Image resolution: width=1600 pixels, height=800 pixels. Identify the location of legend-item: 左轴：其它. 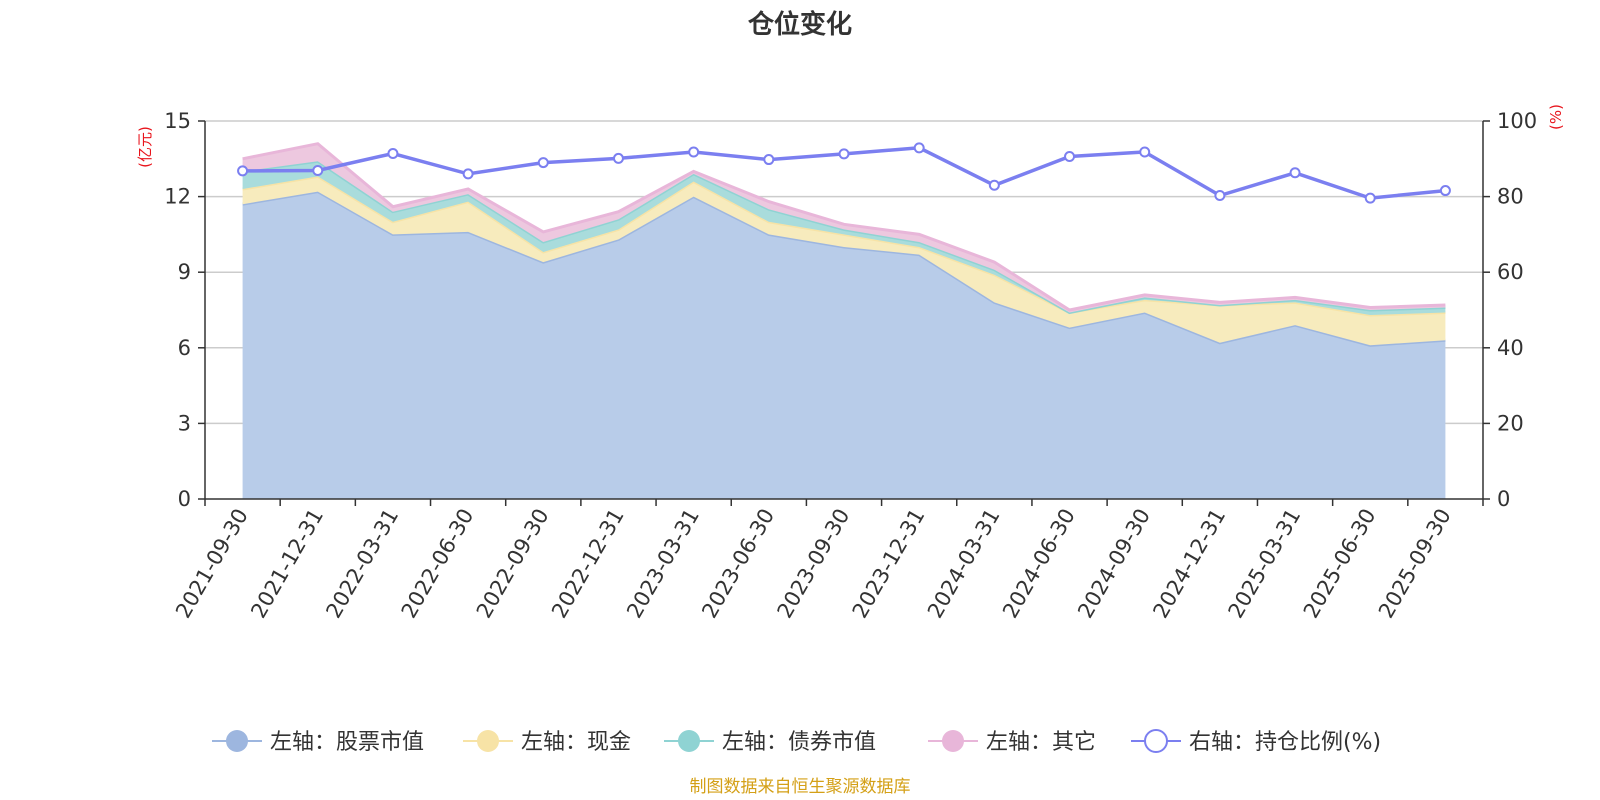
(1012, 742).